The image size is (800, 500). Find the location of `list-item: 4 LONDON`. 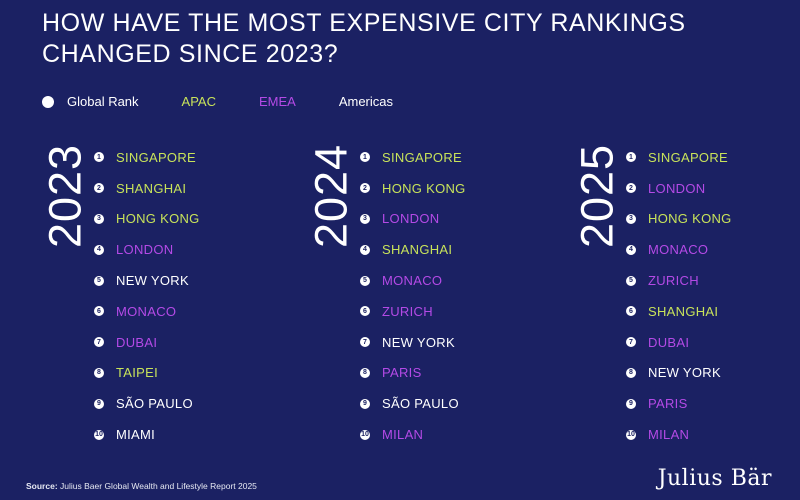

list-item: 4 LONDON is located at coordinates (147, 249).